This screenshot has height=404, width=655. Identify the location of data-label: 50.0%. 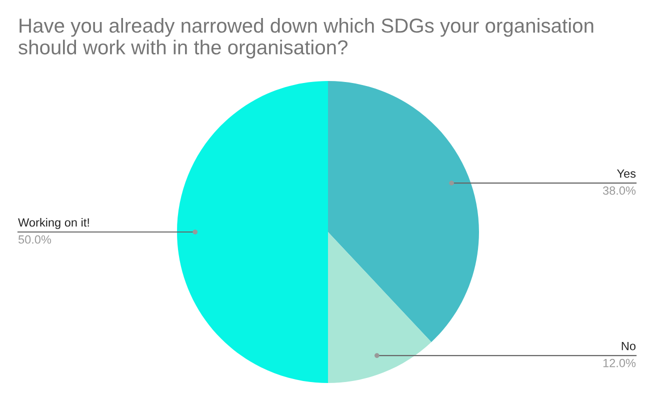
(35, 239).